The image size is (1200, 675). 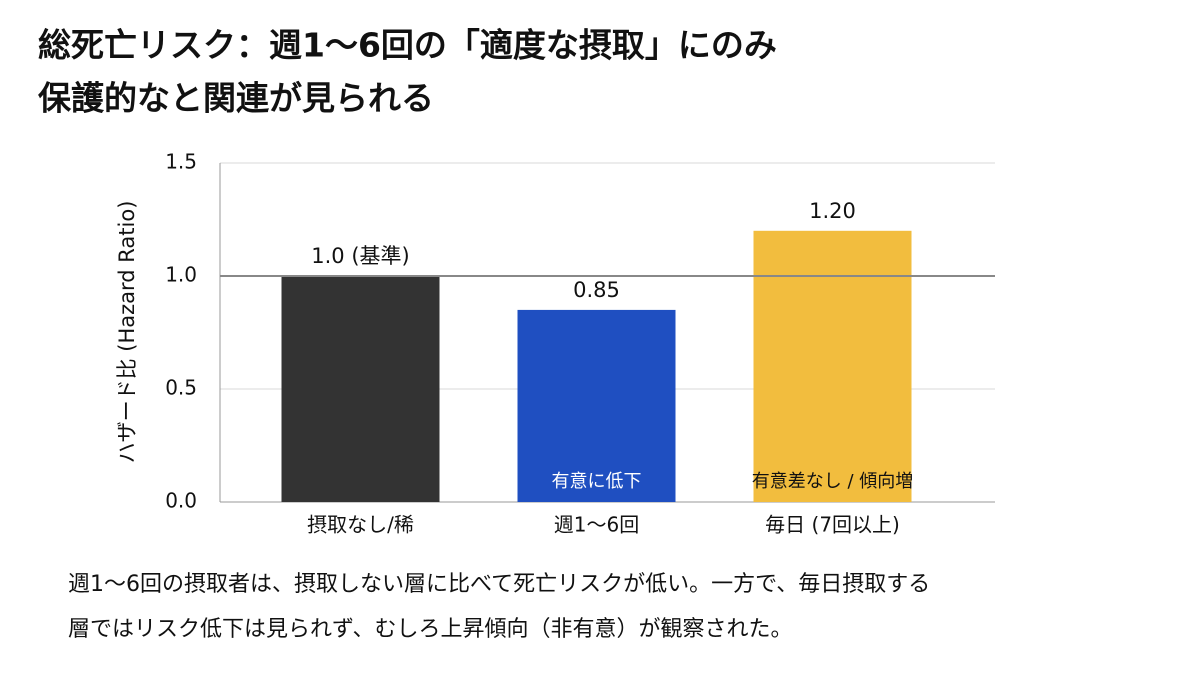 What do you see at coordinates (833, 481) in the screenshot?
I see `bar-annotation: 有意差なし / 傾向増` at bounding box center [833, 481].